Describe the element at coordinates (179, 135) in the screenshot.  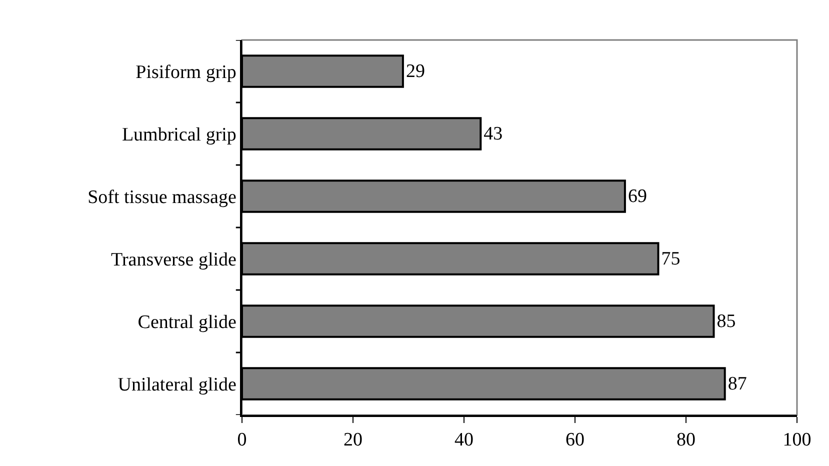
I see `y-tick-label: Lumbrical grip` at that location.